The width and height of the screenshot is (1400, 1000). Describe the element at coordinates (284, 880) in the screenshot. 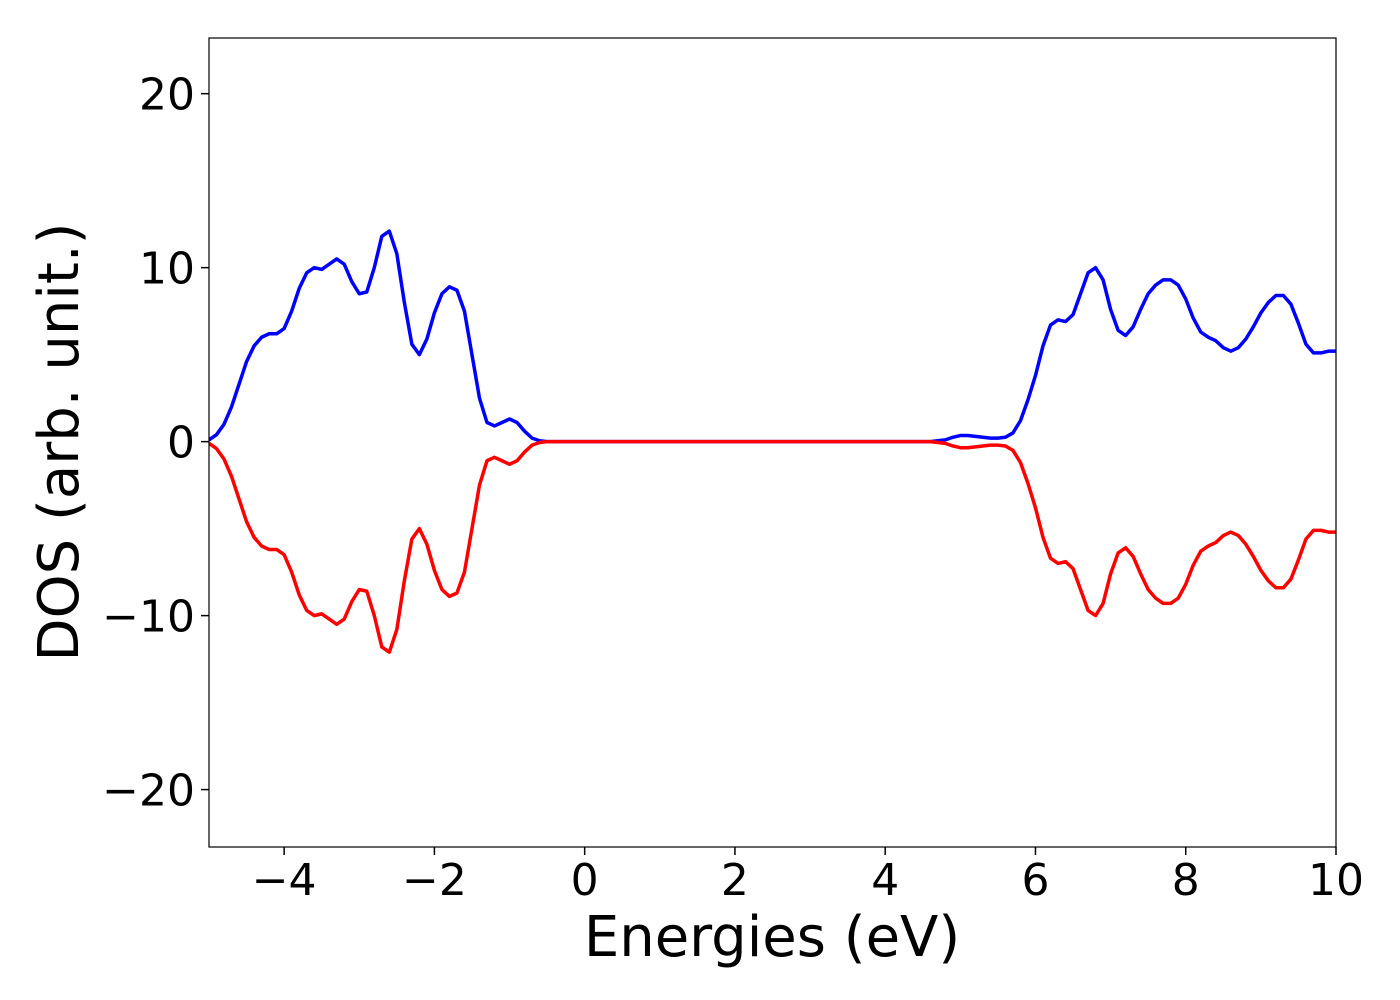

I see `x-tick-label: −4` at that location.